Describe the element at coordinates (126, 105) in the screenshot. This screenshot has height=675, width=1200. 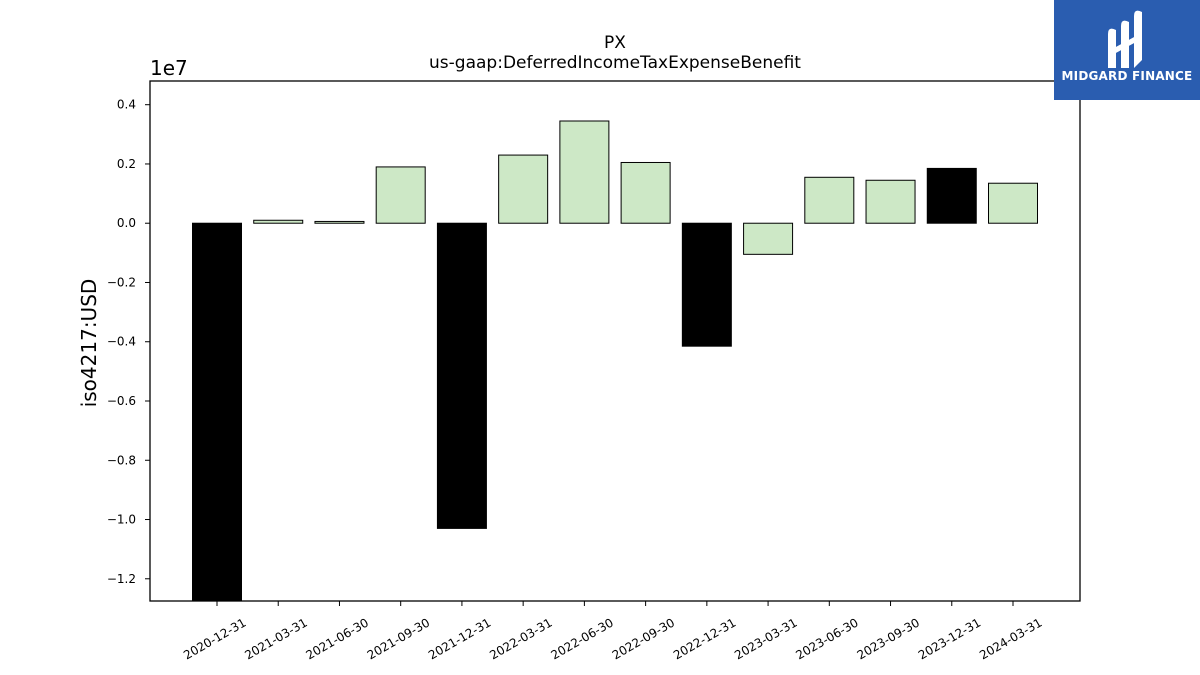
I see `y-tick-label: 0.4` at that location.